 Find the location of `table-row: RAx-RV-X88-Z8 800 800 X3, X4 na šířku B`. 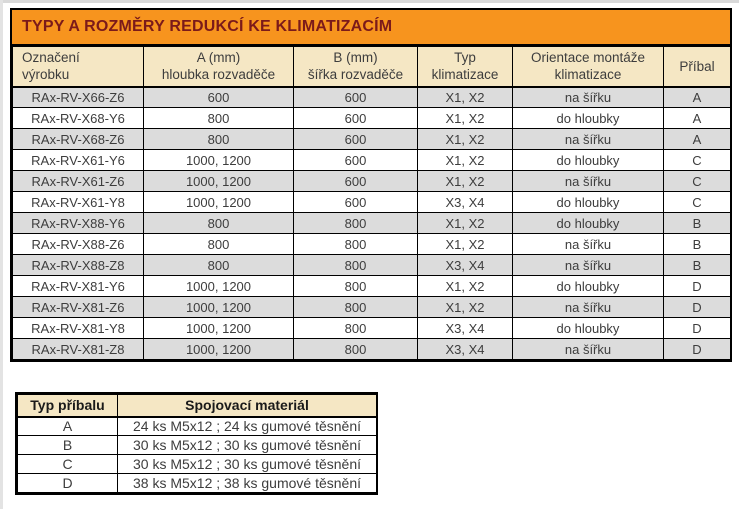

table-row: RAx-RV-X88-Z8 800 800 X3, X4 na šířku B is located at coordinates (371, 265).